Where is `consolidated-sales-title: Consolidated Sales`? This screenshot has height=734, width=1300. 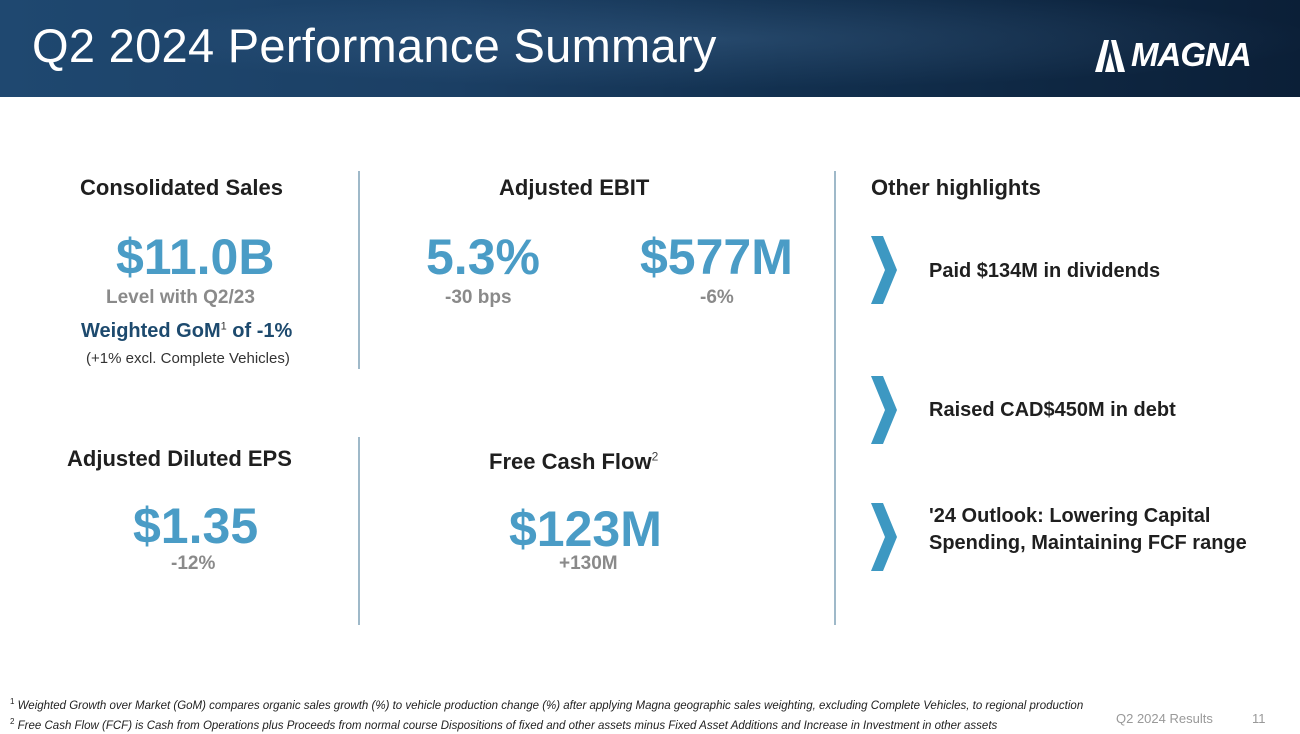 consolidated-sales-title: Consolidated Sales is located at coordinates (181, 187).